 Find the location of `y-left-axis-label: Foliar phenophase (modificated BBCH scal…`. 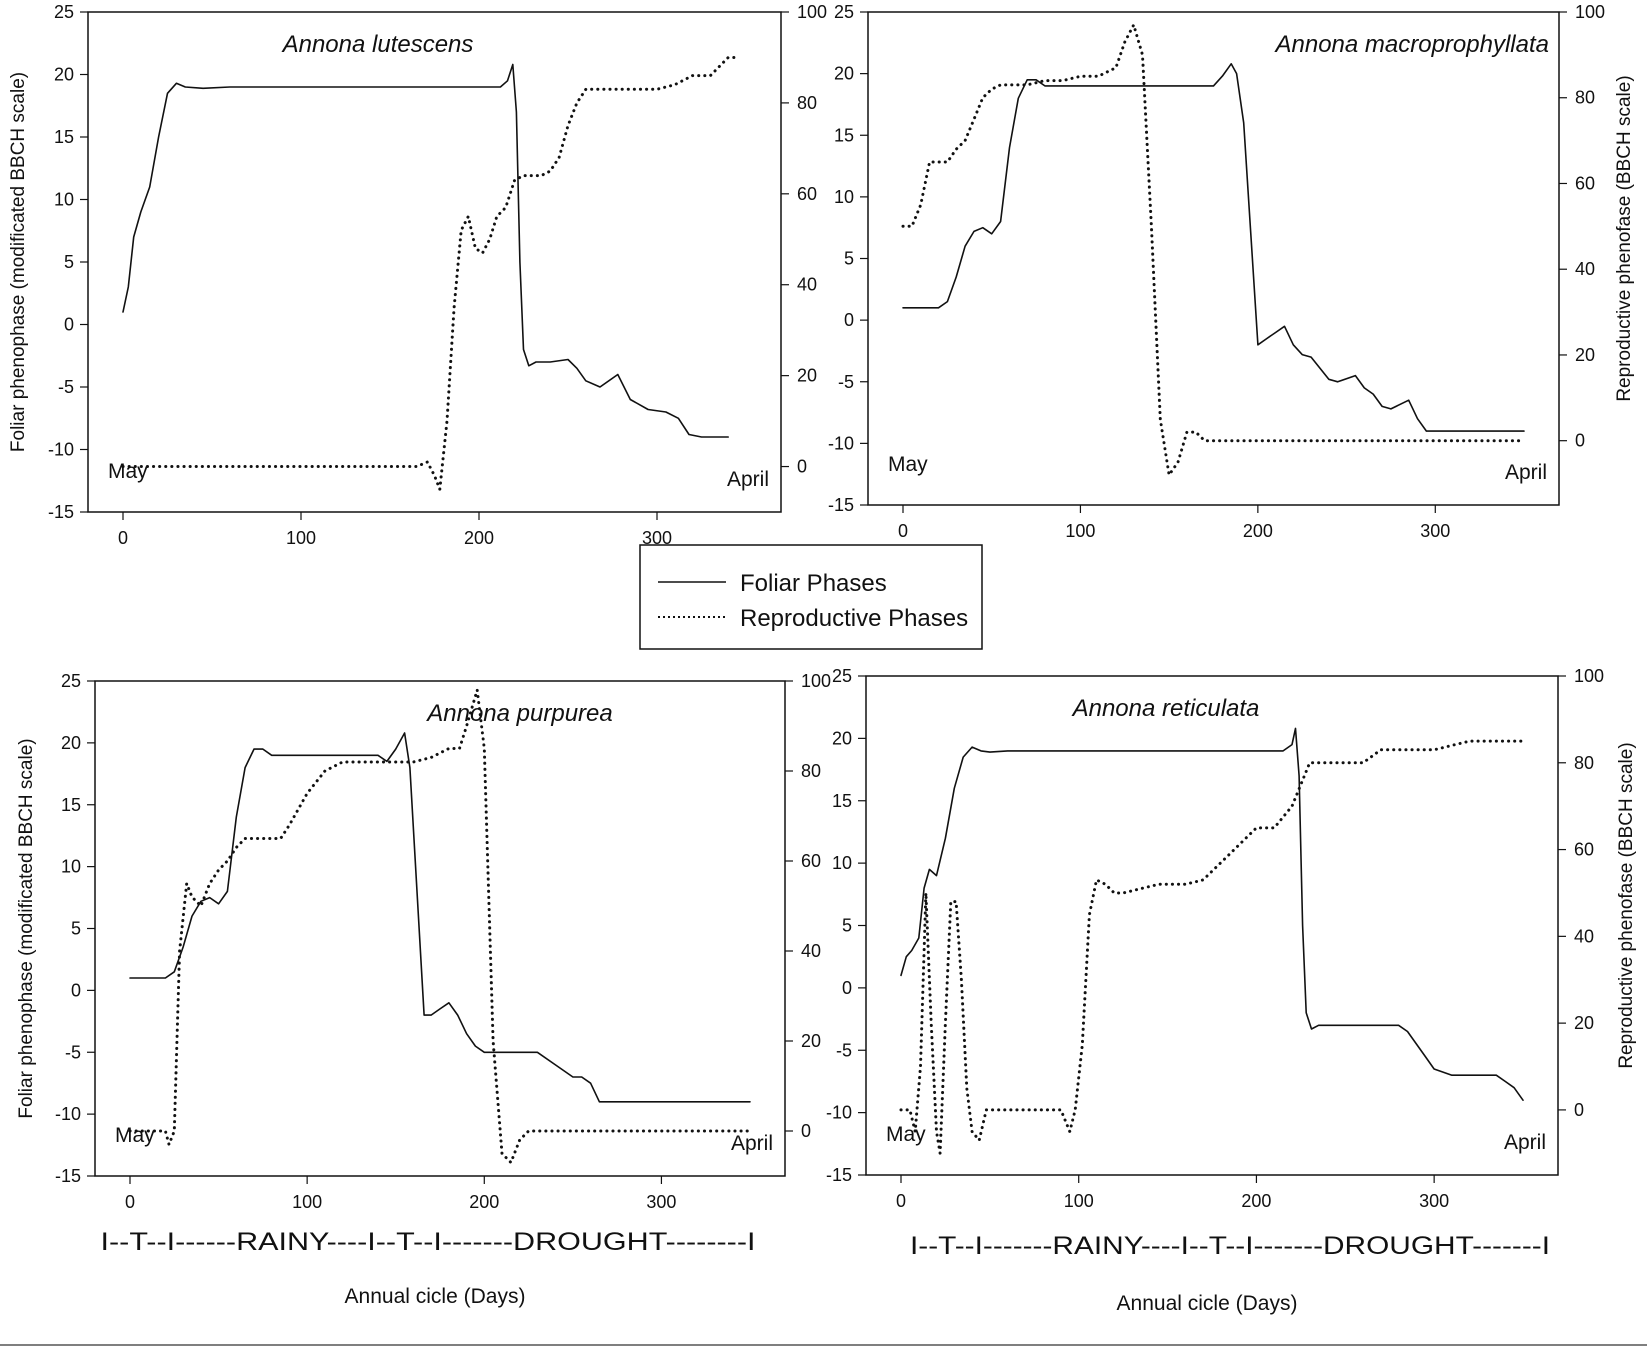

y-left-axis-label: Foliar phenophase (modificated BBCH scal… is located at coordinates (26, 928).